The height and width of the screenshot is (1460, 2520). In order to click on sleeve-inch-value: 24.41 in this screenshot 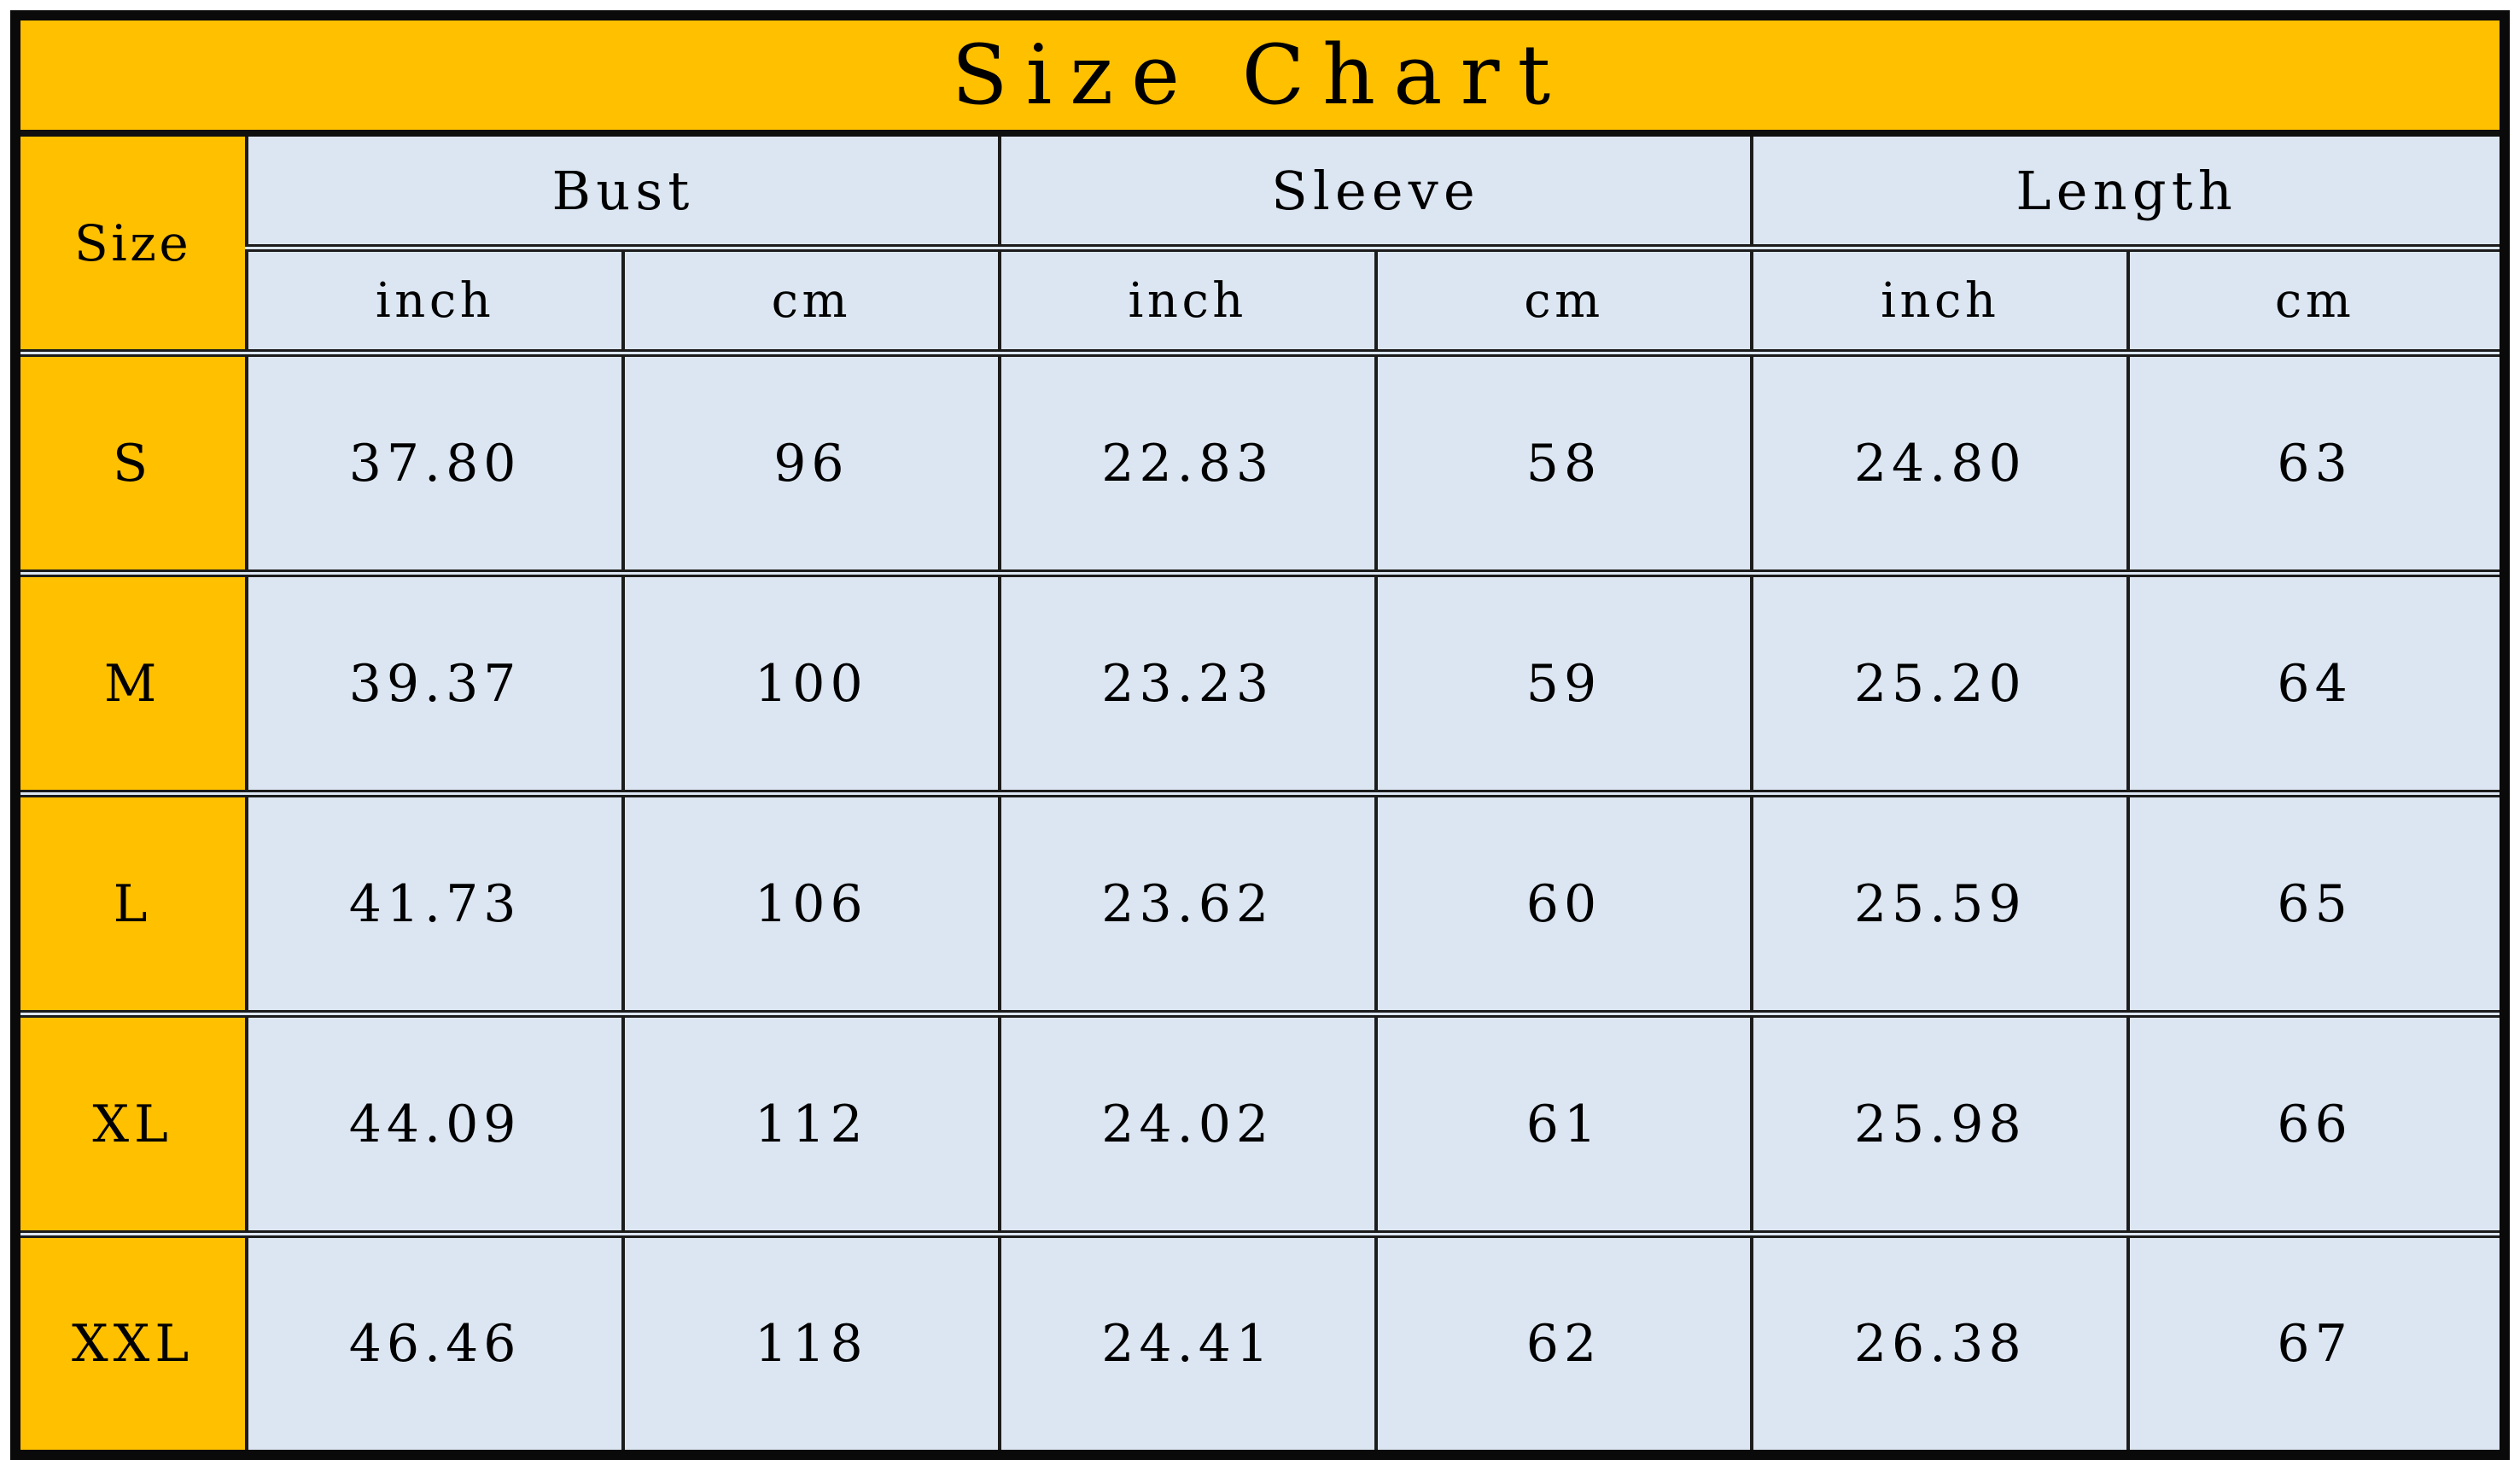, I will do `click(1187, 1343)`.